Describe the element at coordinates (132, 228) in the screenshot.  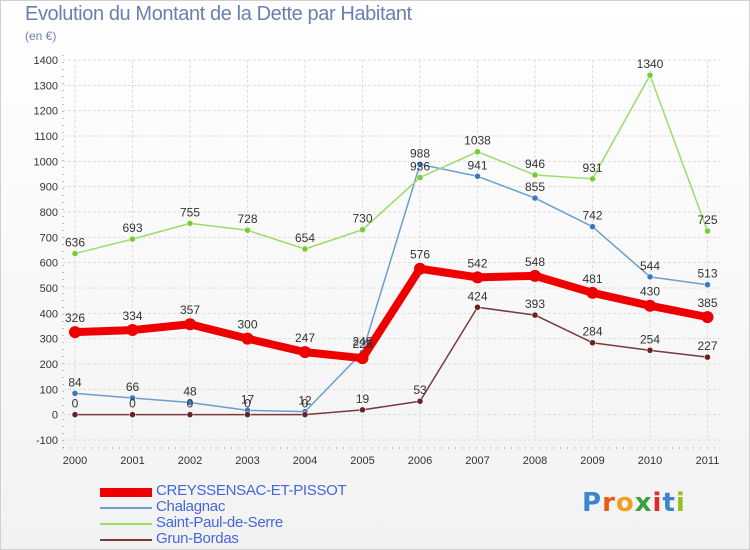
I see `data-label: 693` at that location.